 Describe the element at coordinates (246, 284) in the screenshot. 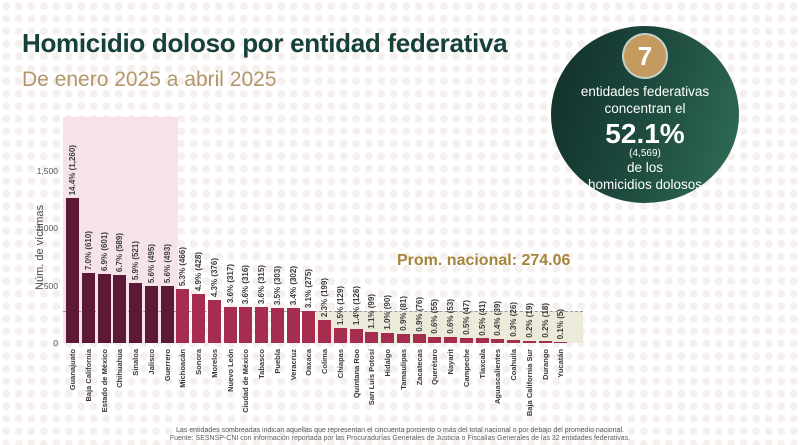

I see `bar-value-label: 3.6% (316)` at that location.